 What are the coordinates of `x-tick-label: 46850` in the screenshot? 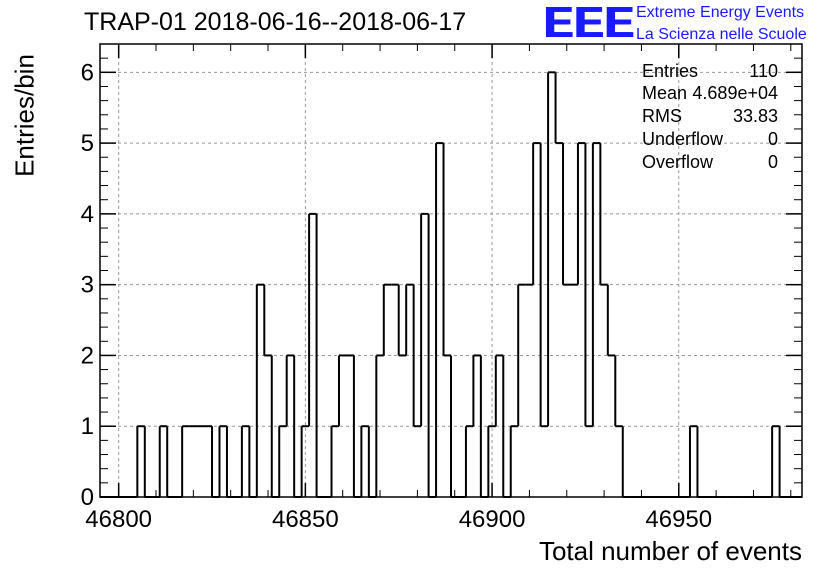 It's located at (305, 519).